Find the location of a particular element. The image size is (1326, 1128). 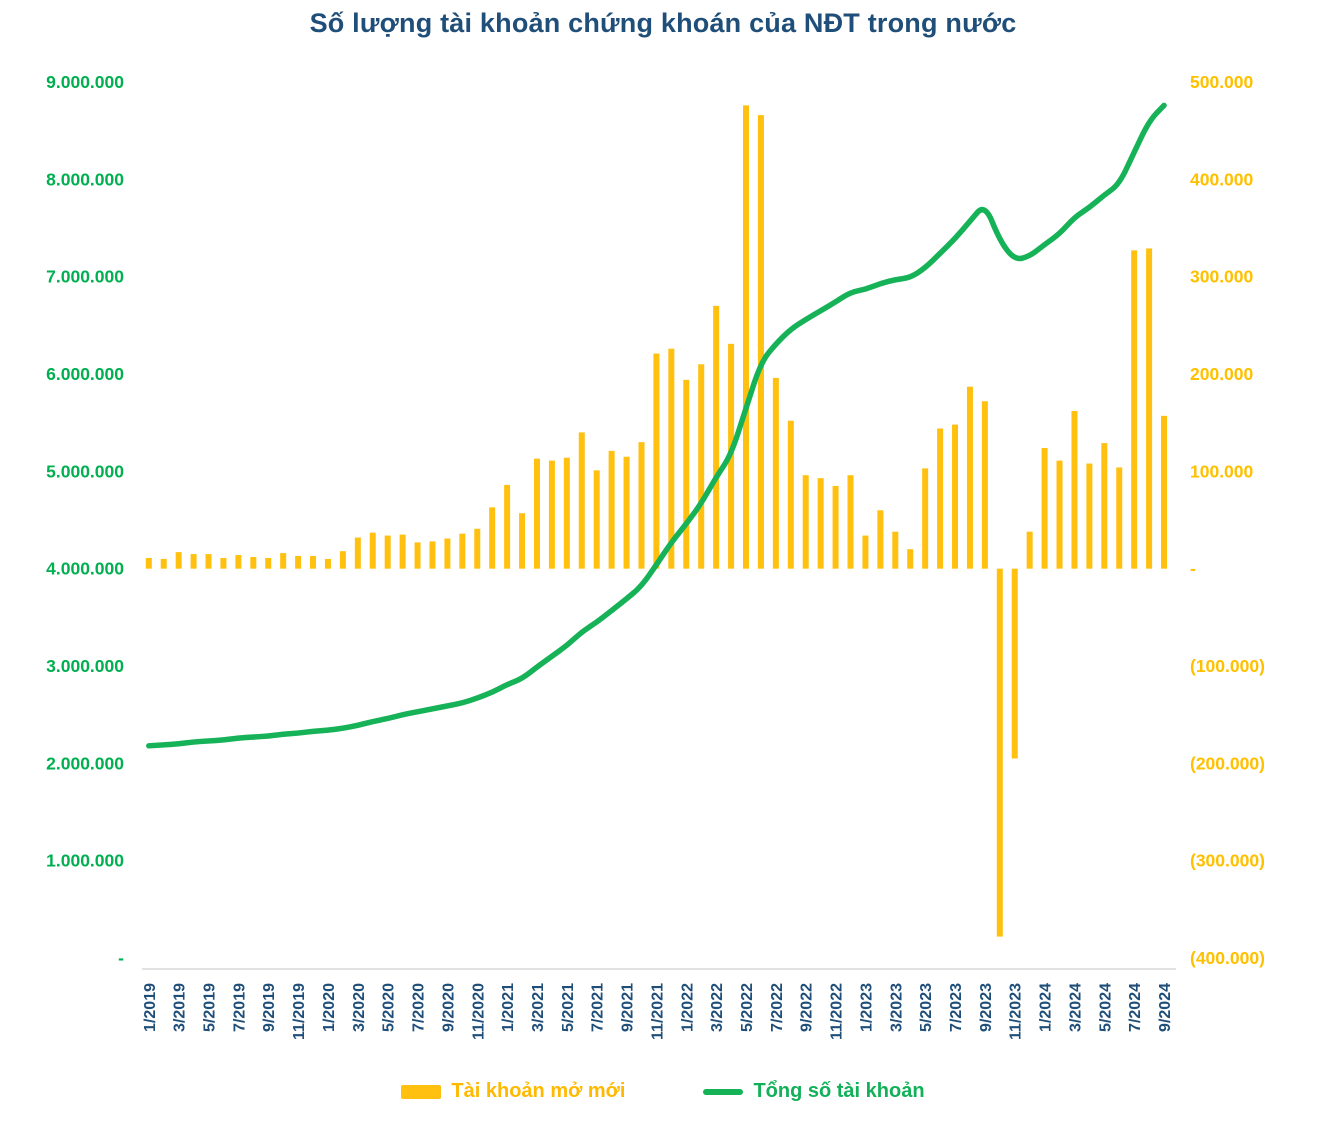

x-axis-tick-label: 11/2021 is located at coordinates (657, 1011).